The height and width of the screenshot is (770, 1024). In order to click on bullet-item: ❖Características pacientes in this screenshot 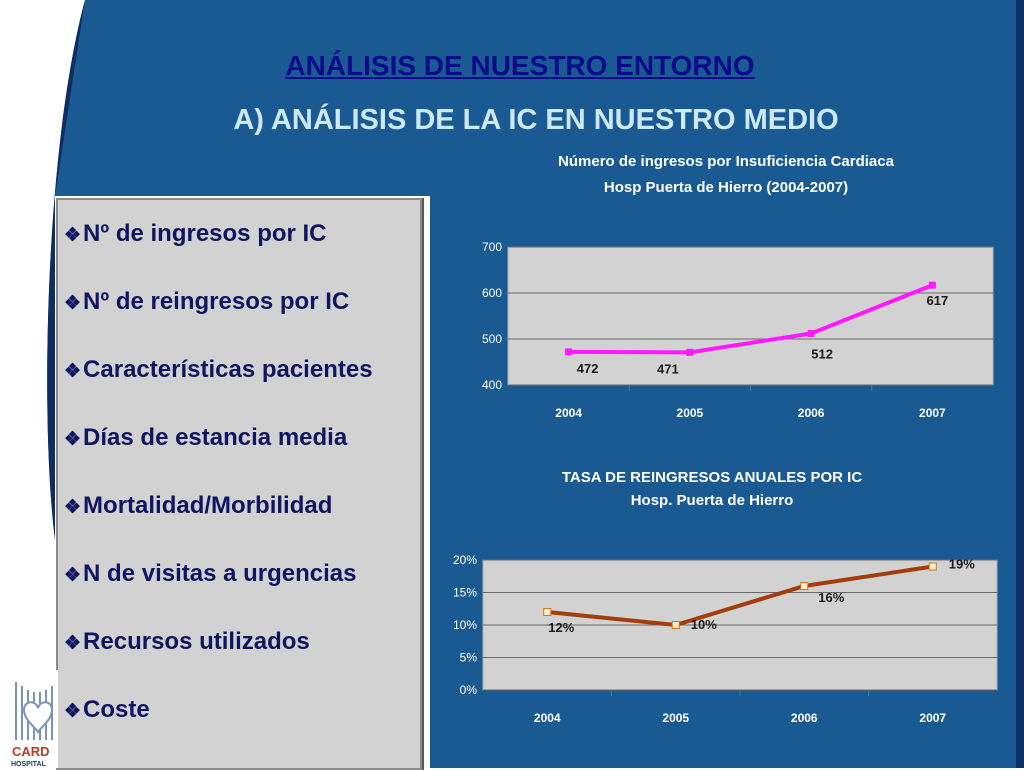, I will do `click(218, 369)`.